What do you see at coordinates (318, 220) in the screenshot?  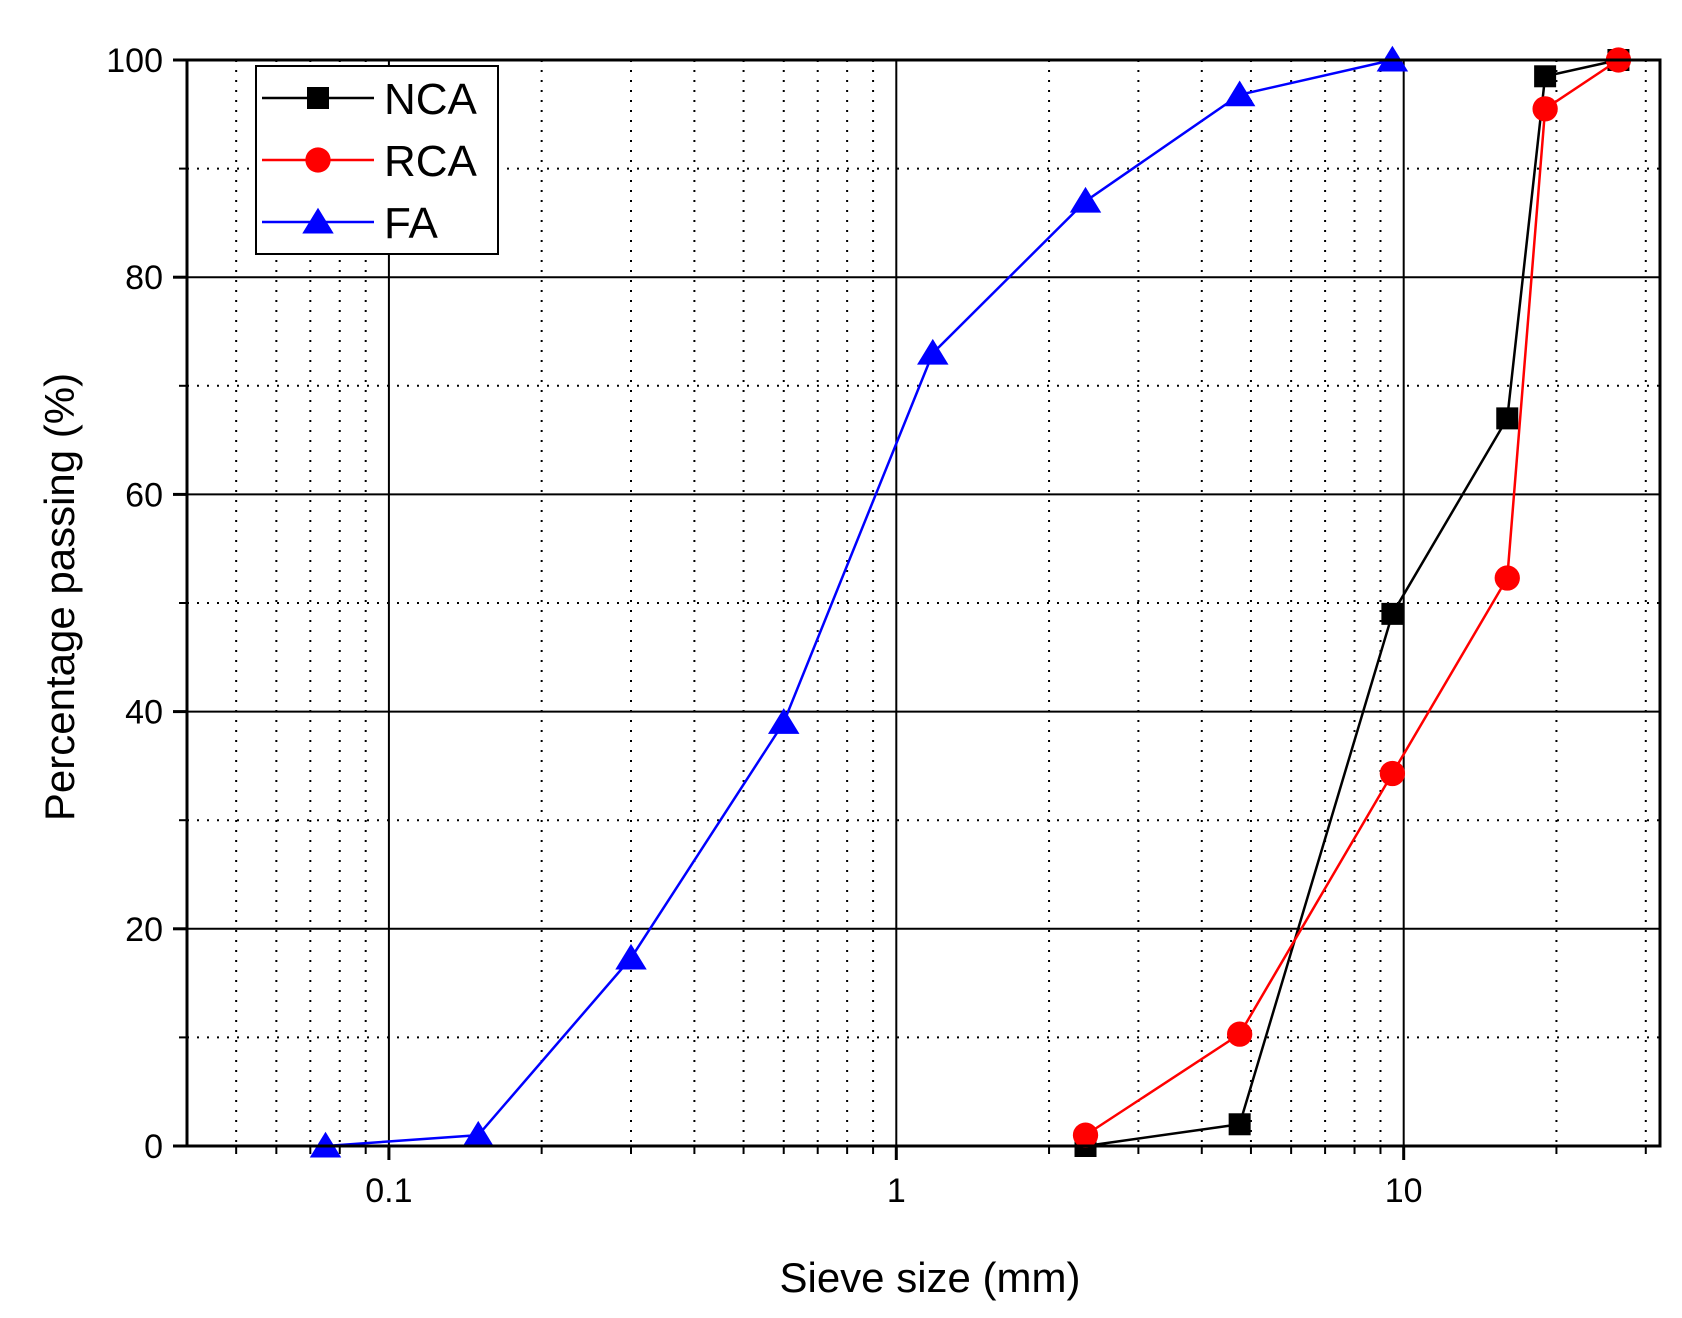 I see `legend-marker-fa` at bounding box center [318, 220].